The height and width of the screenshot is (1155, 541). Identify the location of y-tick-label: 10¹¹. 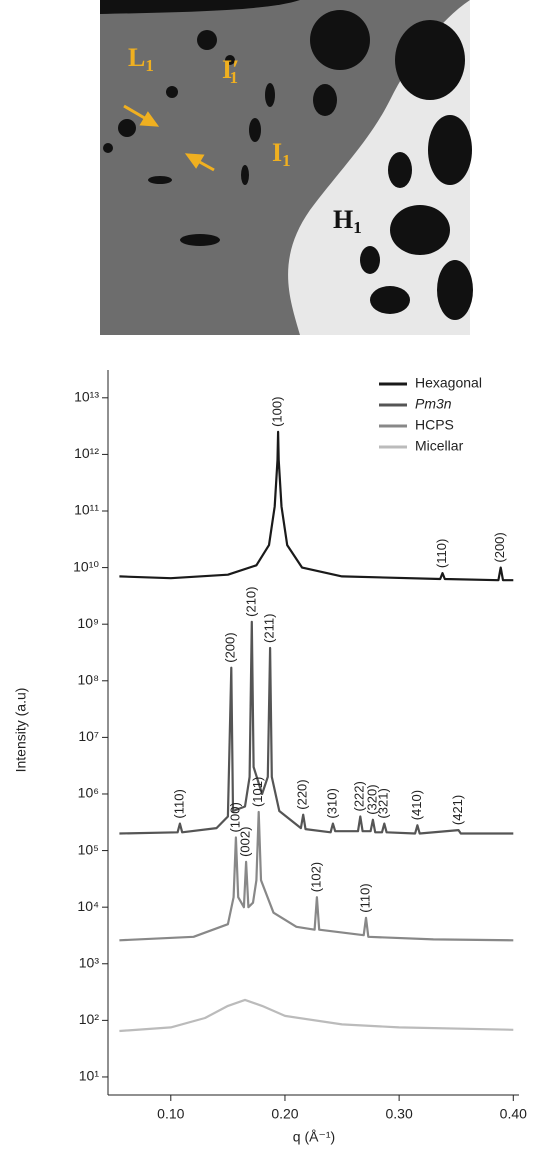
(86, 510).